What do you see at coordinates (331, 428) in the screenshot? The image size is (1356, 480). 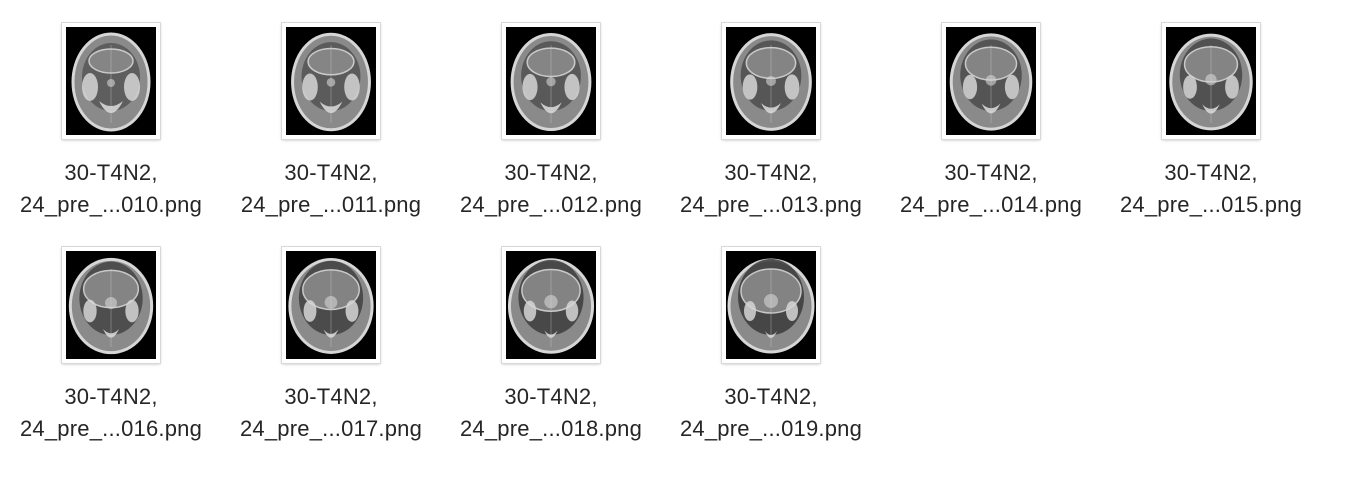 I see `file-name-line-2: 24_pre_...017.png` at bounding box center [331, 428].